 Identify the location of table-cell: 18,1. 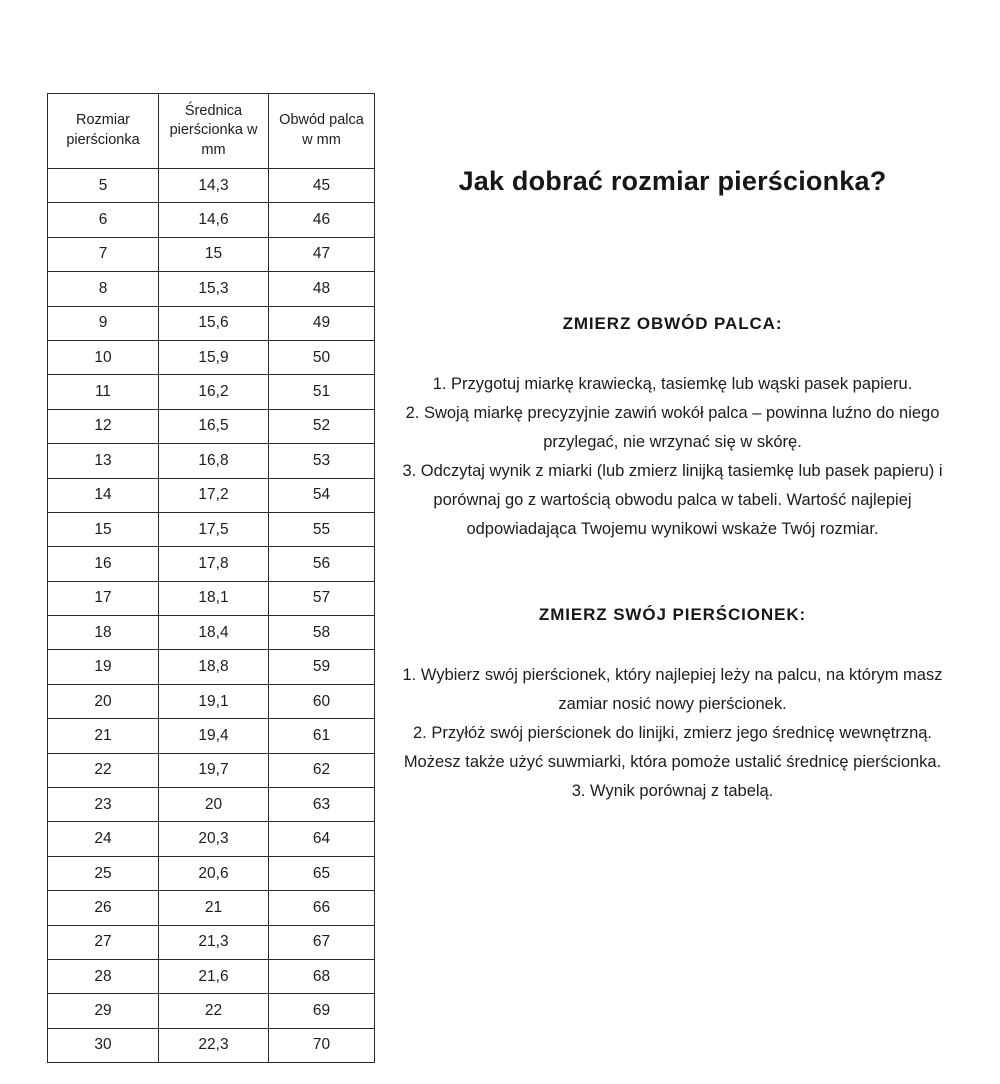
(213, 598).